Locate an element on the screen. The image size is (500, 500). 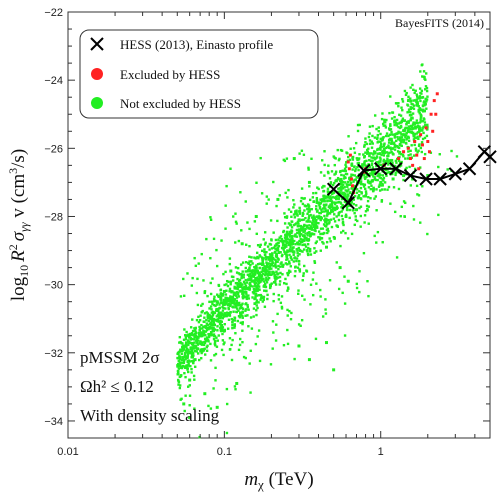
not-excluded-point is located at coordinates (334, 370).